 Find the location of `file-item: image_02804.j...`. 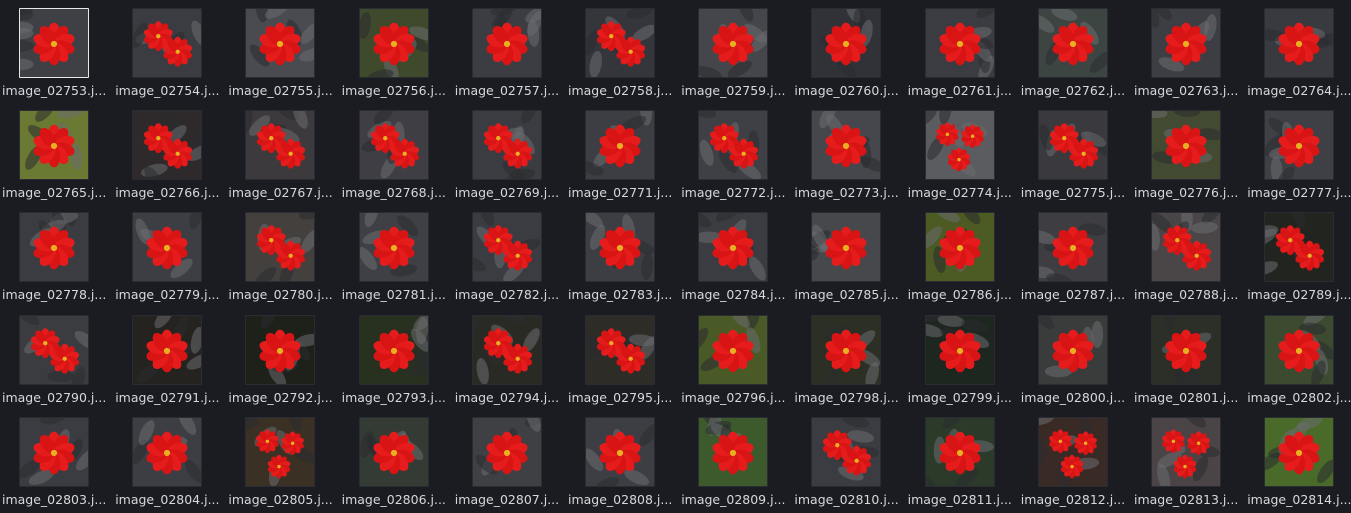

file-item: image_02804.j... is located at coordinates (169, 460).